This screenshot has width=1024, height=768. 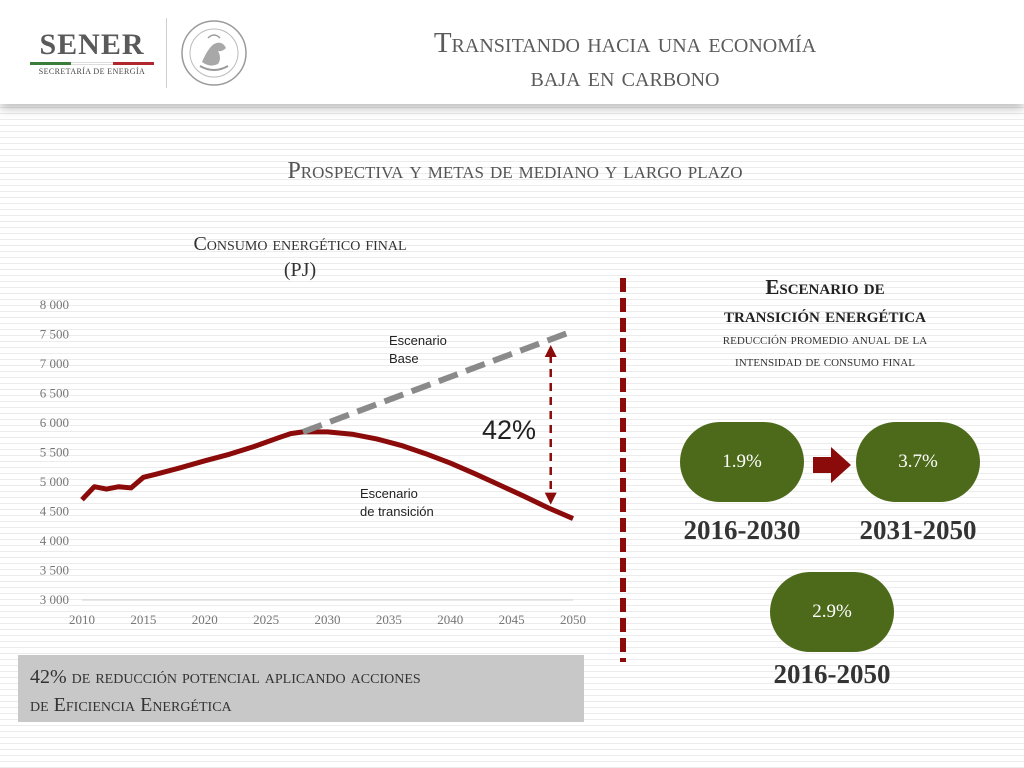 I want to click on y-tick-label: 5 000, so click(x=54, y=481).